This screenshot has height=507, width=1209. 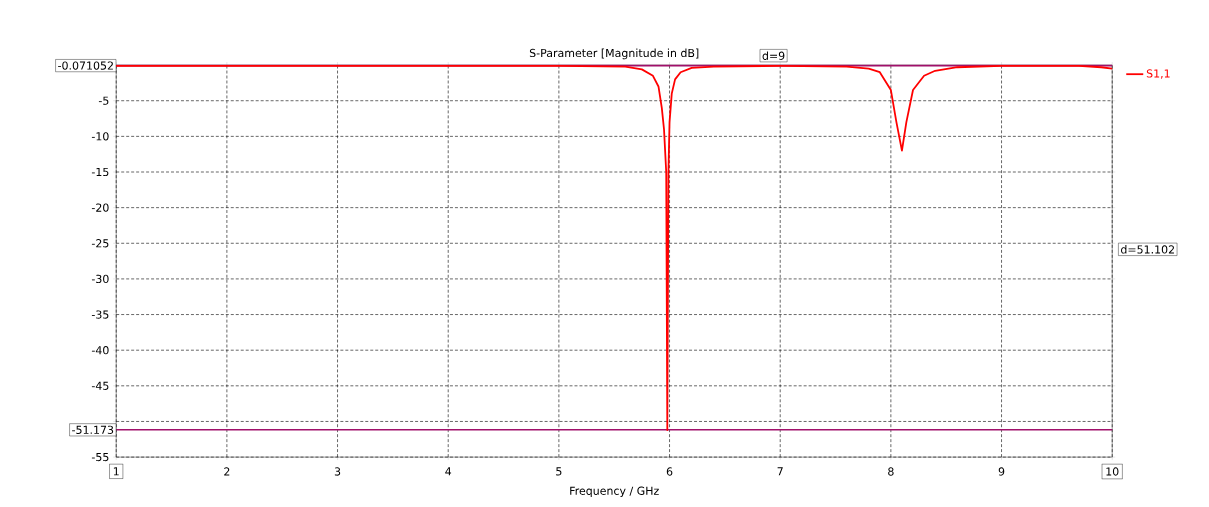 I want to click on ref-line-label: -51.173, so click(x=93, y=429).